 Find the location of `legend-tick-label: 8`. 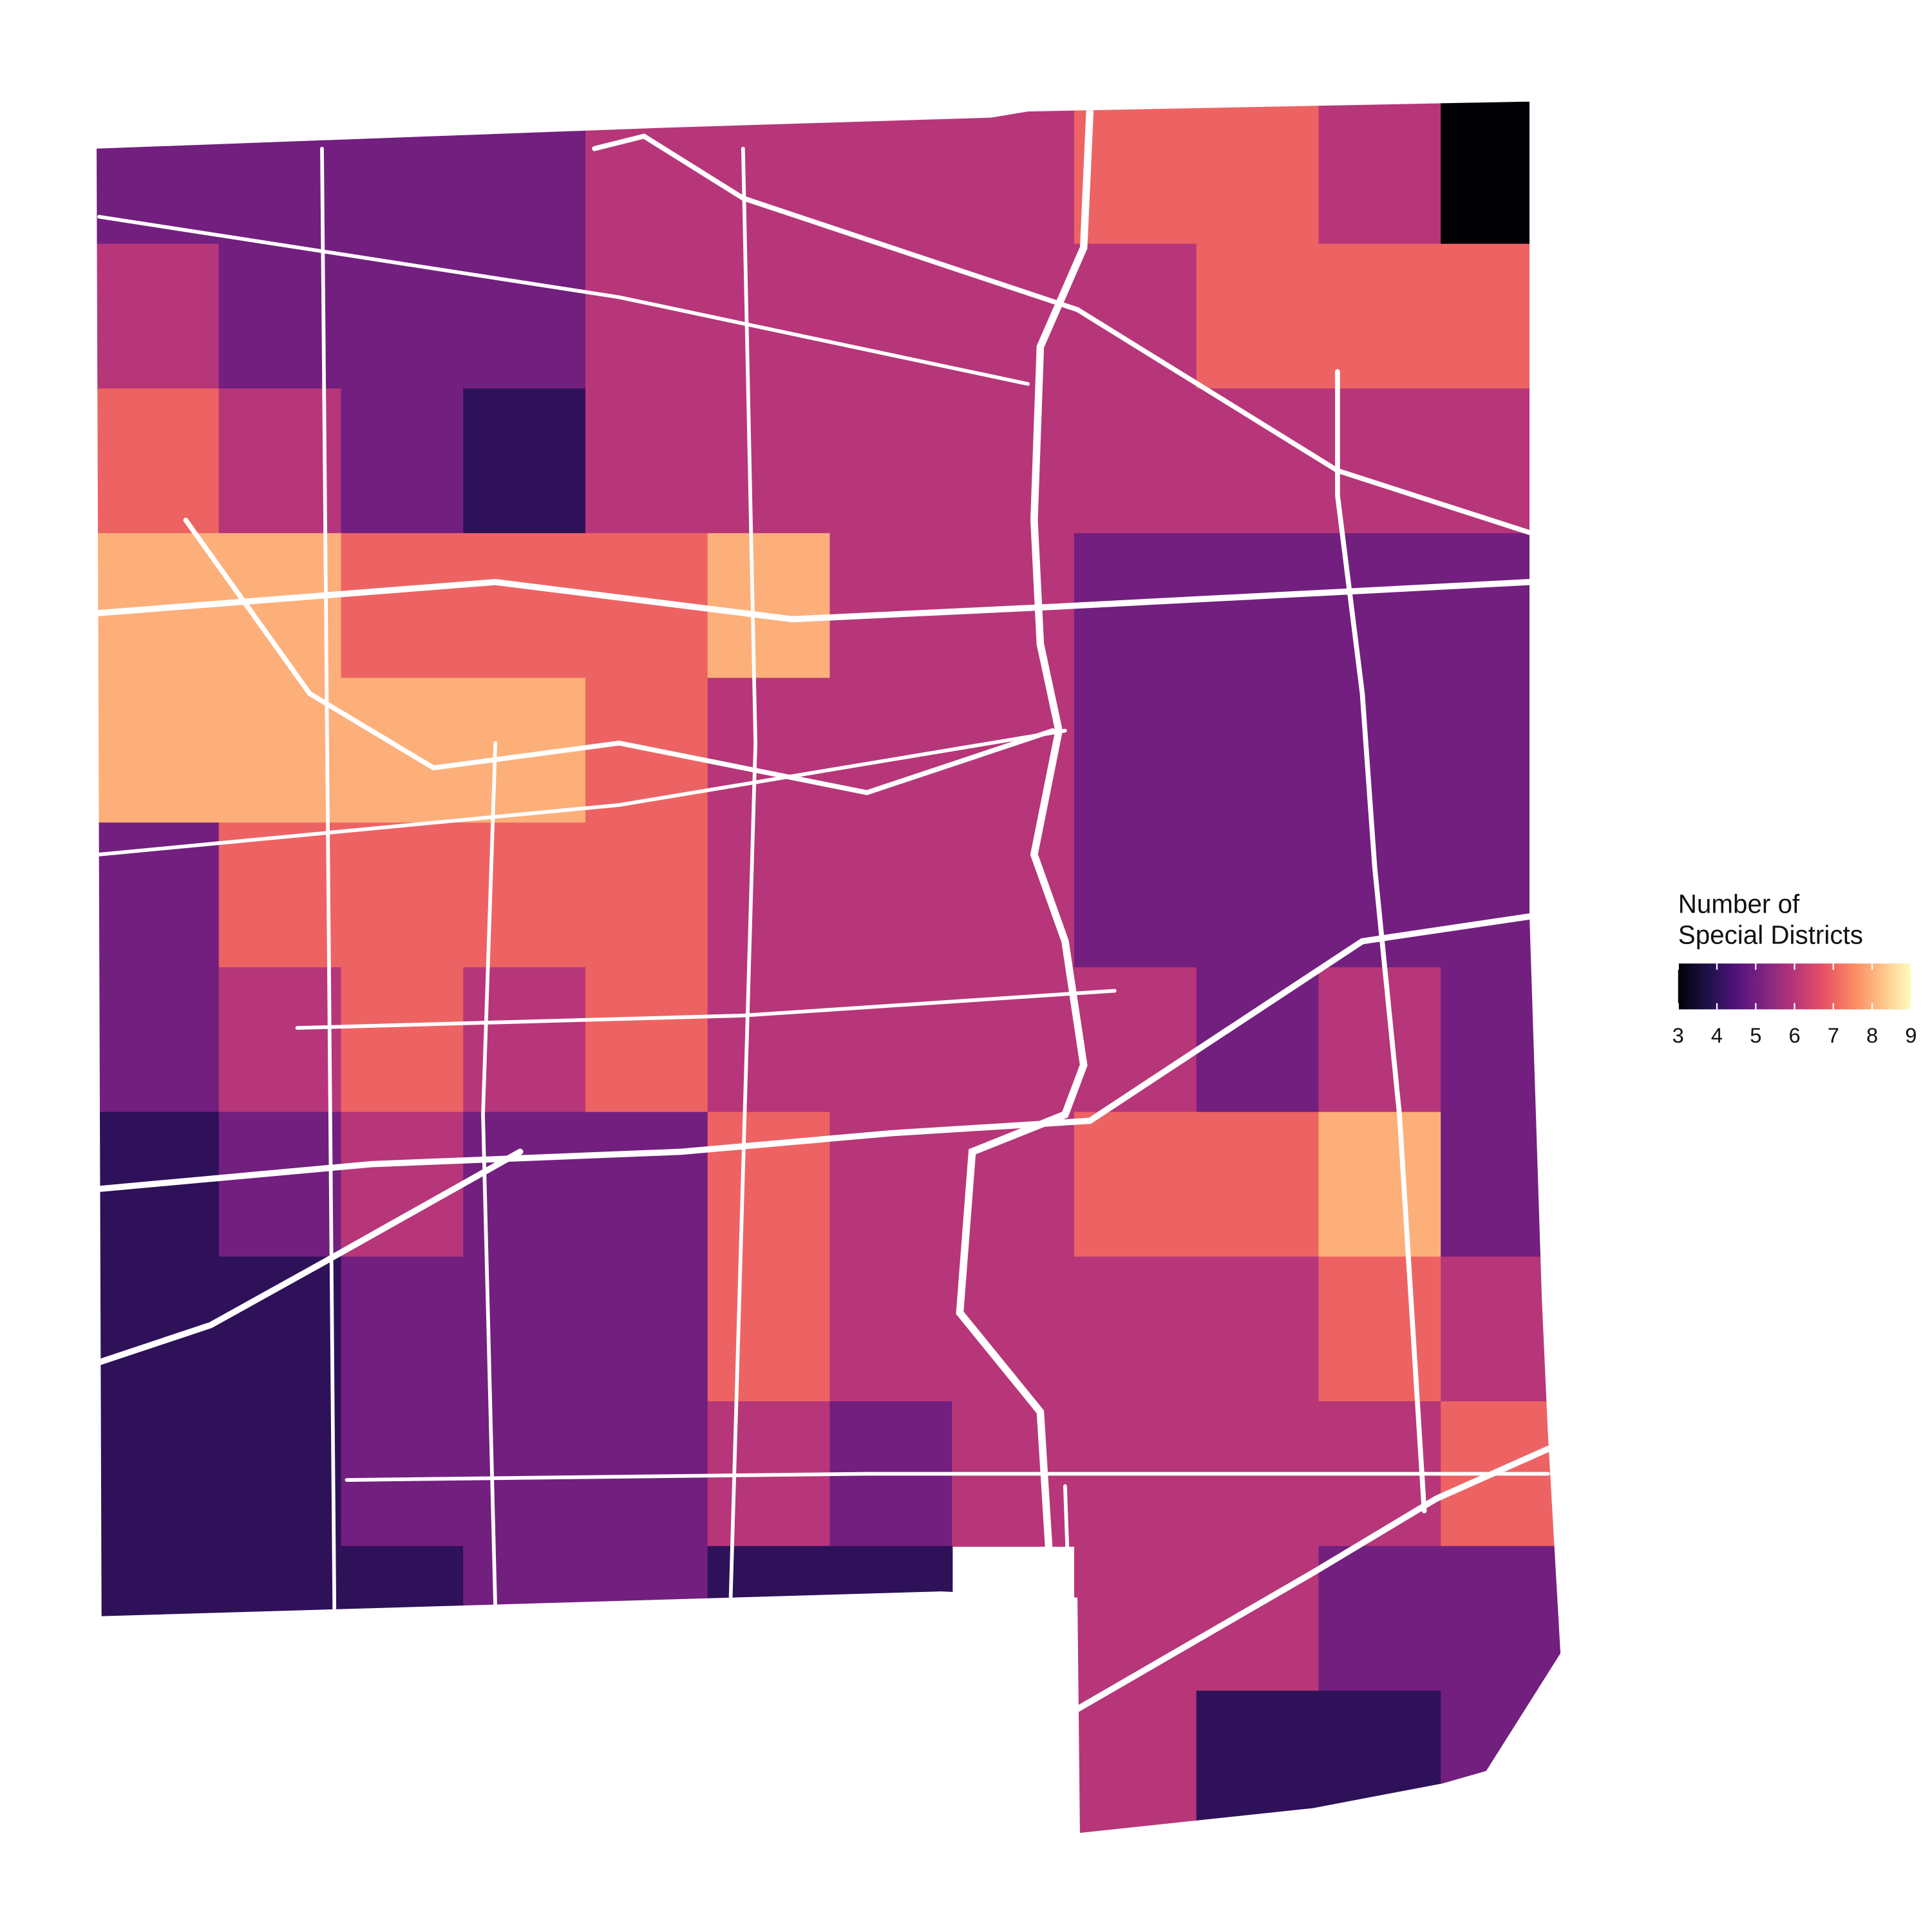

legend-tick-label: 8 is located at coordinates (1872, 1035).